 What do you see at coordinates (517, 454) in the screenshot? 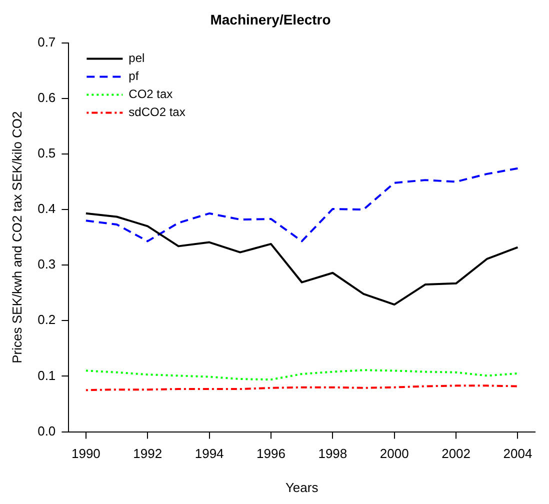
I see `x-tick-label: 2004` at bounding box center [517, 454].